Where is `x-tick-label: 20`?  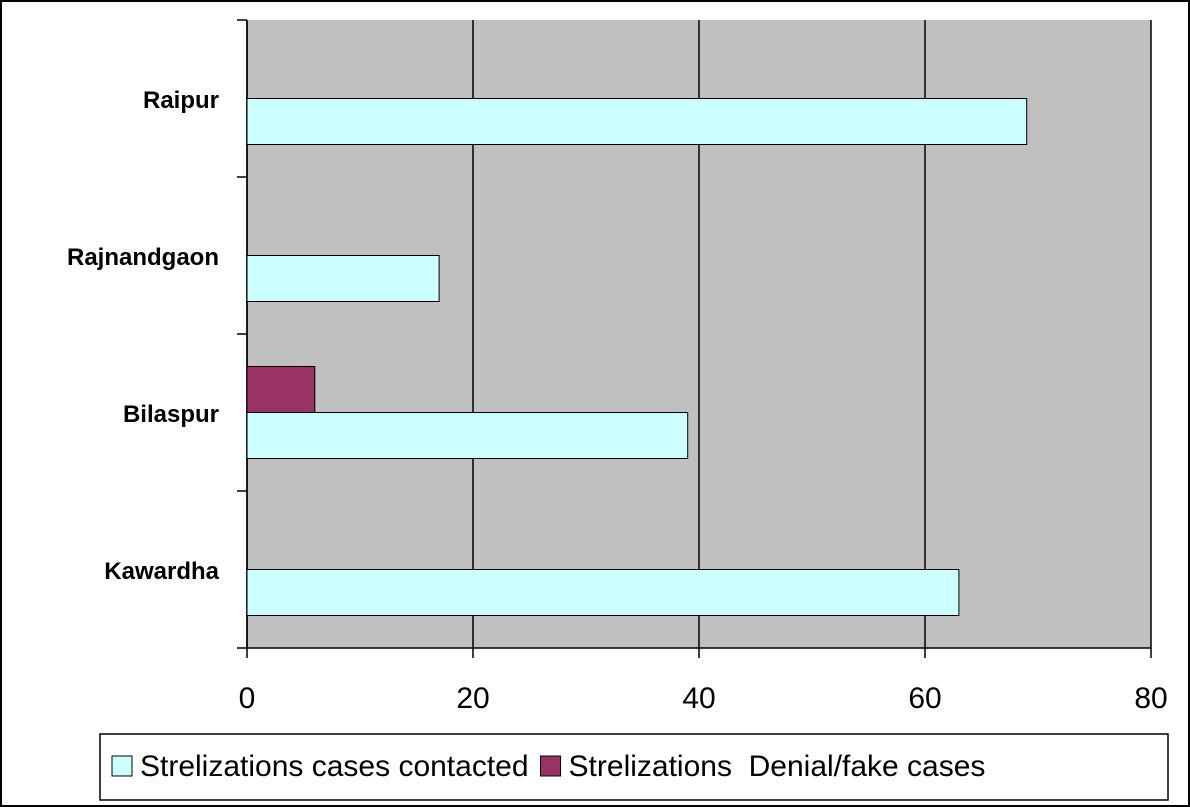
x-tick-label: 20 is located at coordinates (472, 698).